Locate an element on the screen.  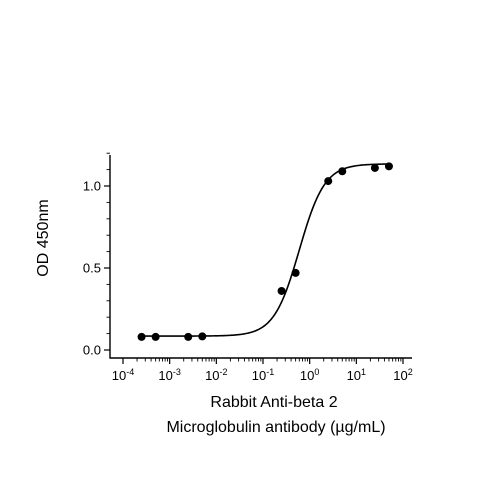
x-tick-label: 10¹ is located at coordinates (356, 375).